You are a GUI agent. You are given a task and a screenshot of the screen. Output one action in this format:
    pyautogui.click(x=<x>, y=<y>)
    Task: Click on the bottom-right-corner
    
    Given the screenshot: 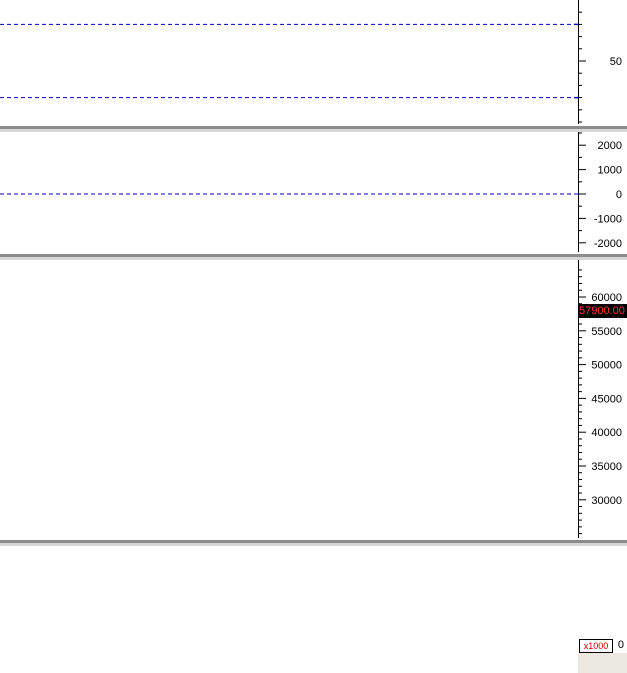 What is the action you would take?
    pyautogui.click(x=602, y=663)
    